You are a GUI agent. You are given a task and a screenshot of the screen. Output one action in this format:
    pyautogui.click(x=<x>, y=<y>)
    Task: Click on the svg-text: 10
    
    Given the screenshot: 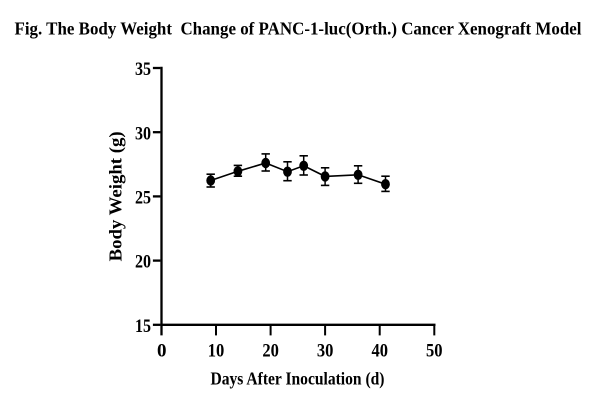 What is the action you would take?
    pyautogui.click(x=216, y=351)
    